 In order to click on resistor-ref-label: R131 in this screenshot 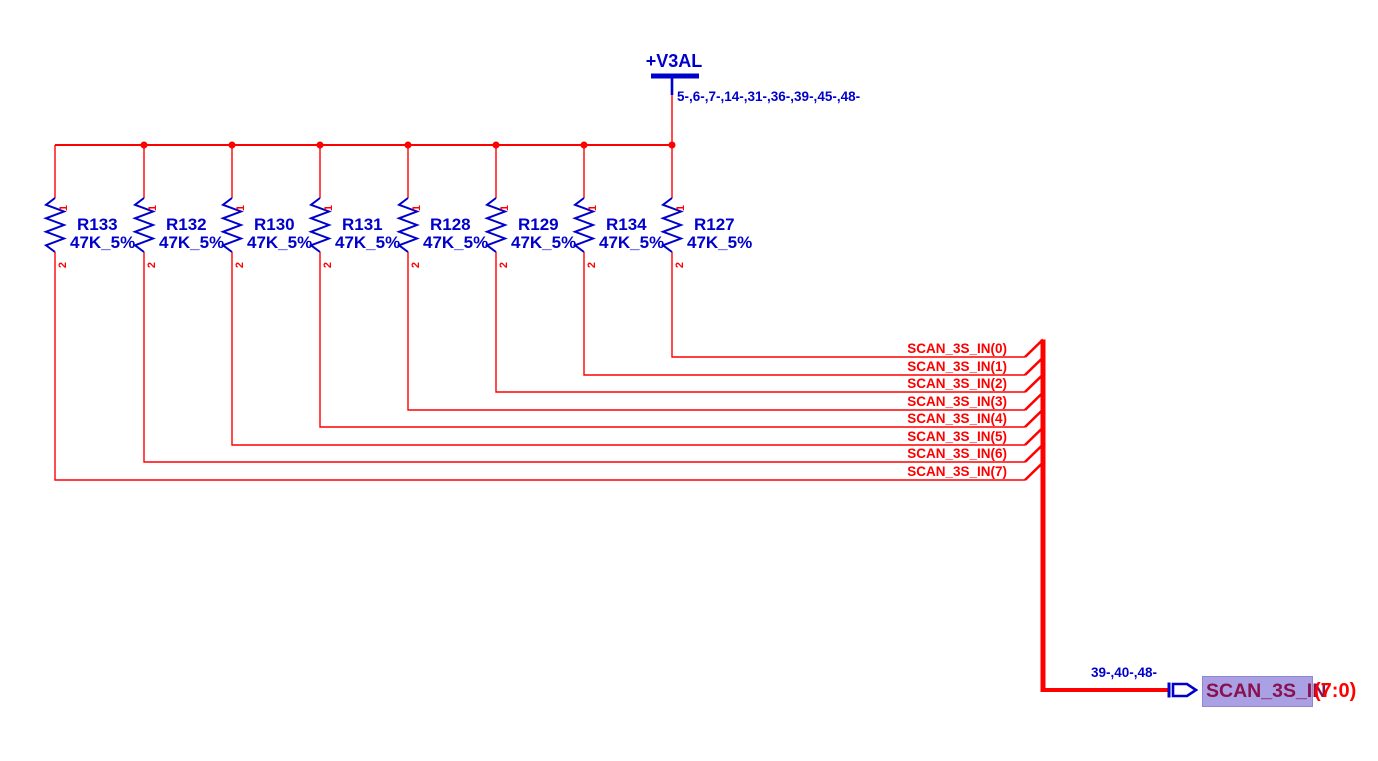, I will do `click(362, 224)`.